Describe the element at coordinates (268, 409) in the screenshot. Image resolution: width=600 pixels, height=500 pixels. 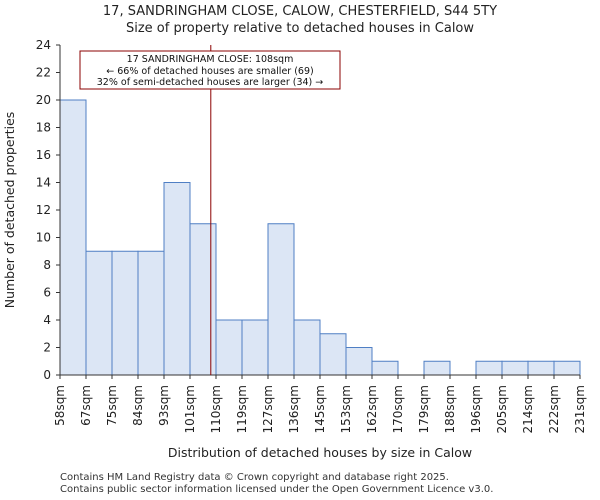
I see `x-tick-label: 127sqm` at that location.